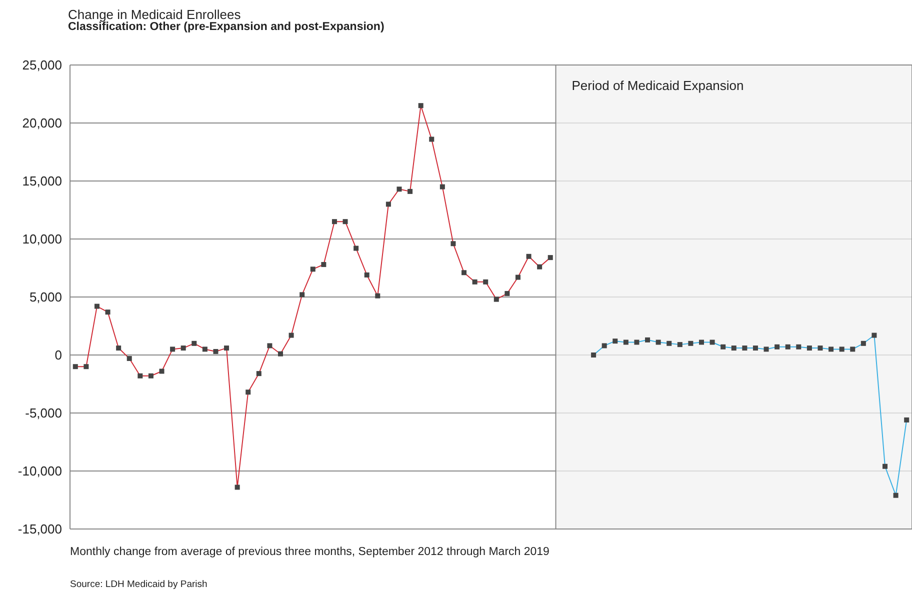  What do you see at coordinates (58, 355) in the screenshot?
I see `y-tick-label: 0` at bounding box center [58, 355].